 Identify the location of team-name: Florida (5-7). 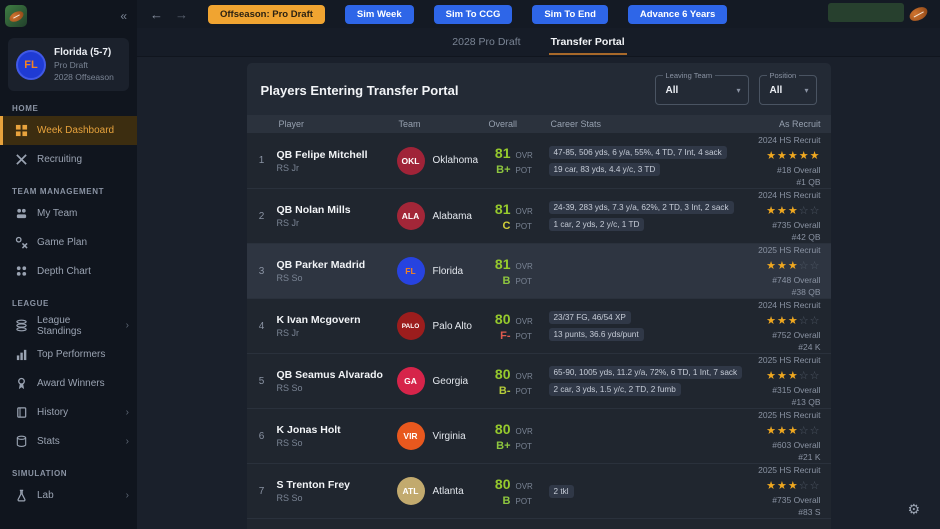
(83, 52).